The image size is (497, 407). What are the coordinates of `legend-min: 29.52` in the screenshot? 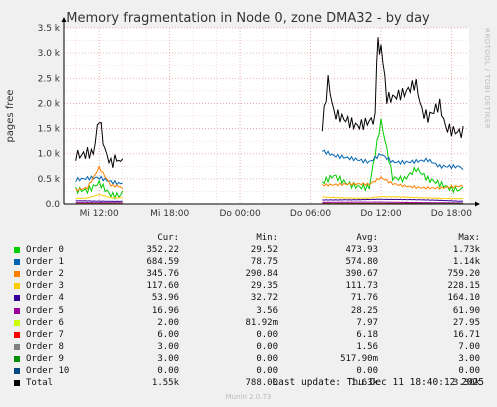 It's located at (264, 250).